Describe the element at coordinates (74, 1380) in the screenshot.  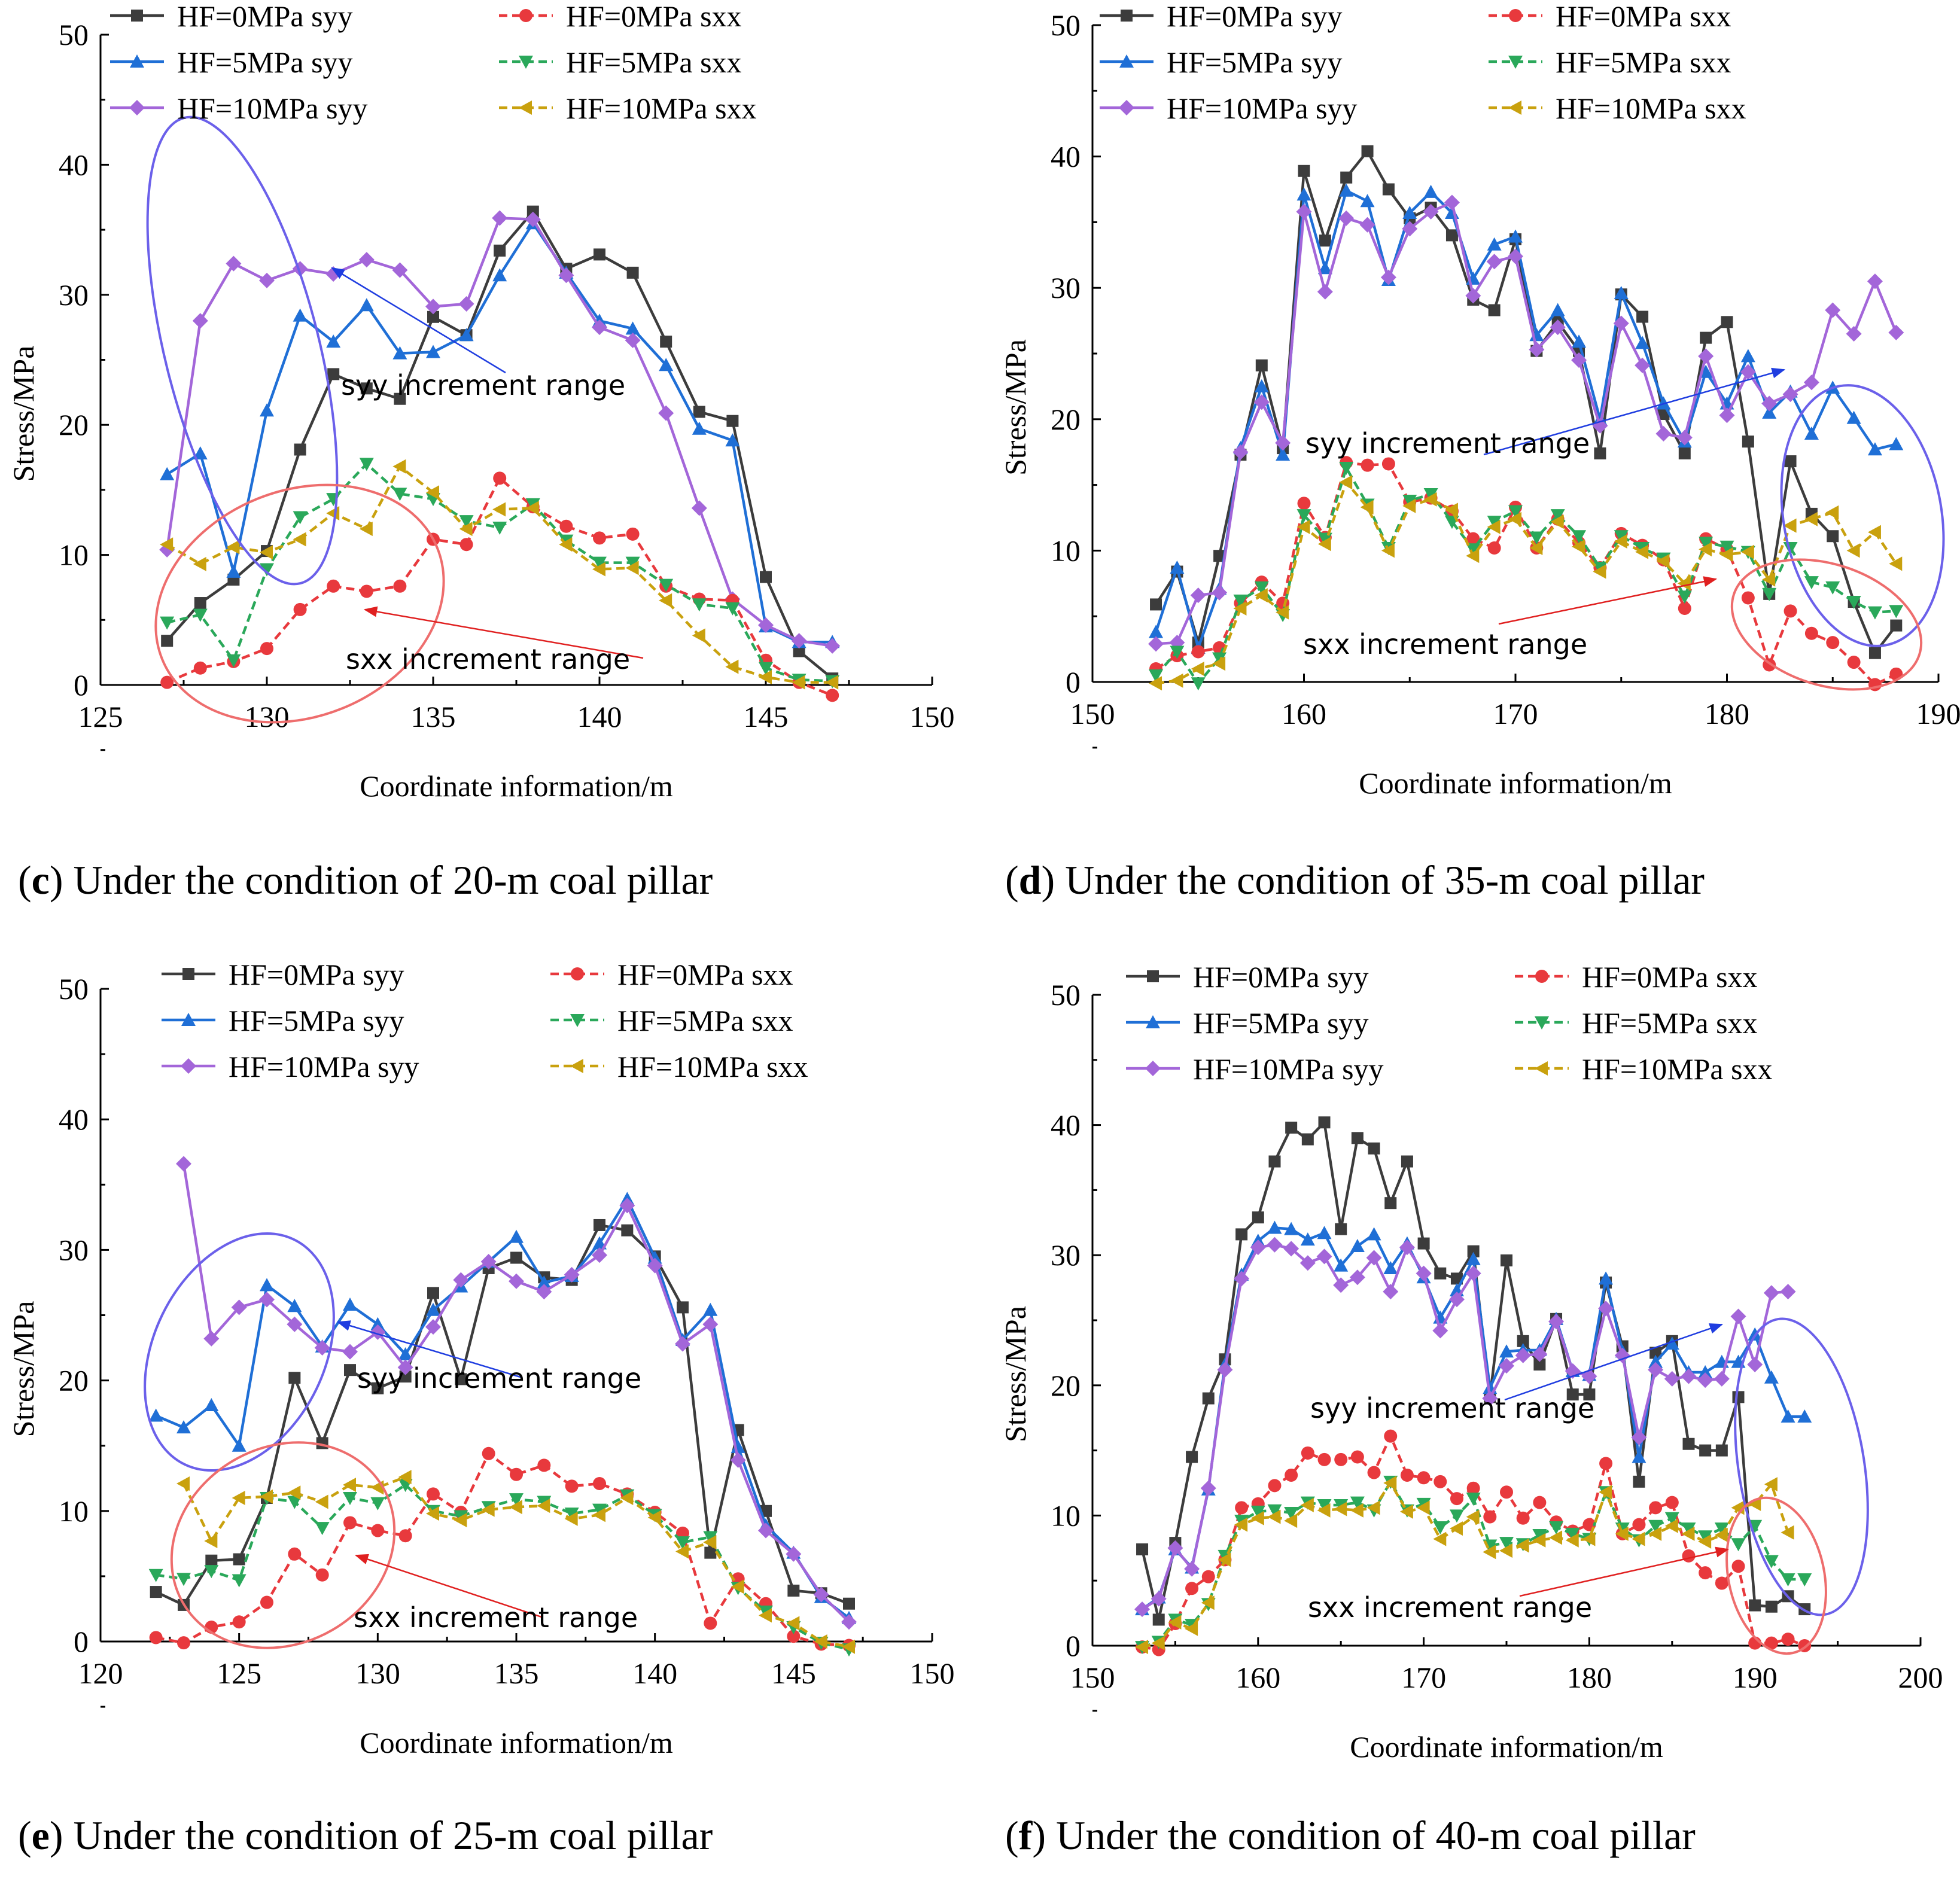
I see `y-tick-label: 20` at that location.